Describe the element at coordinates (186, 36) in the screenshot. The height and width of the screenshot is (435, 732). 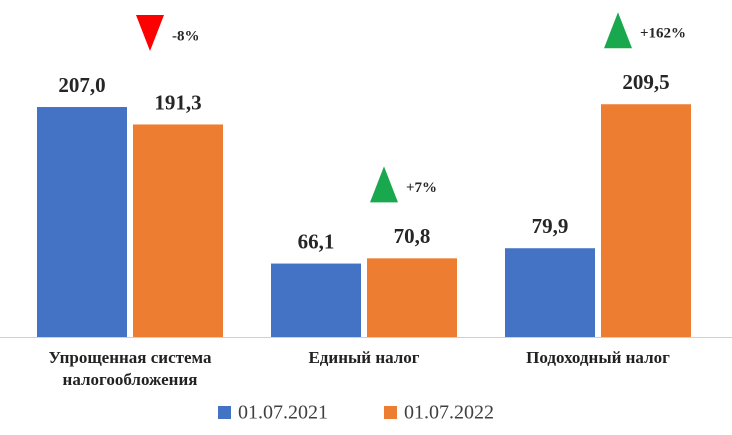
I see `change-label: -8%` at that location.